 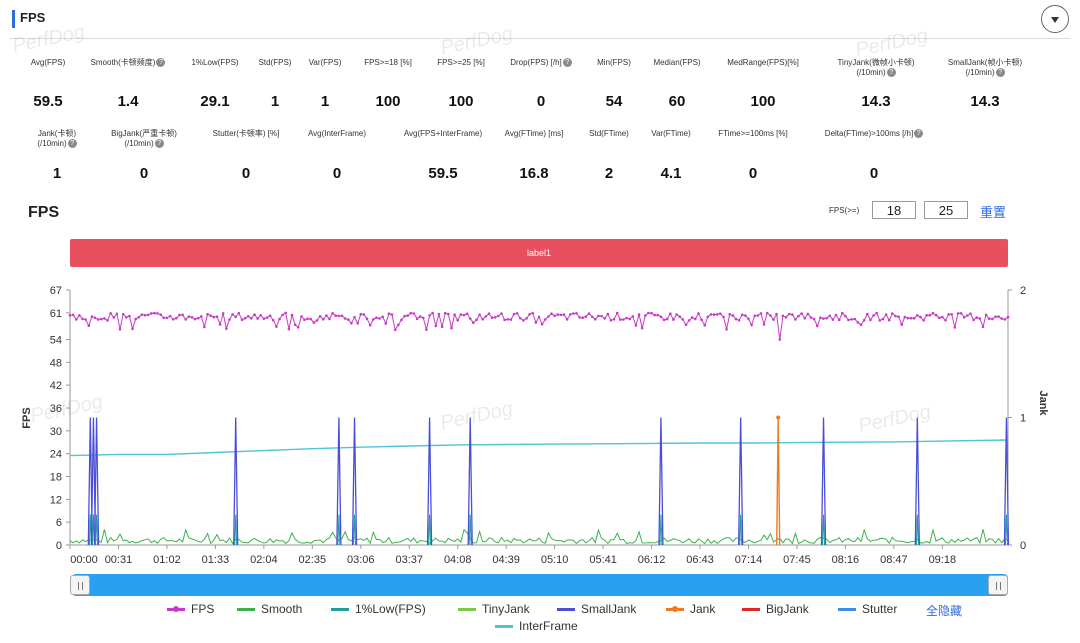 I want to click on legend-item-jank: Jank, so click(x=690, y=609).